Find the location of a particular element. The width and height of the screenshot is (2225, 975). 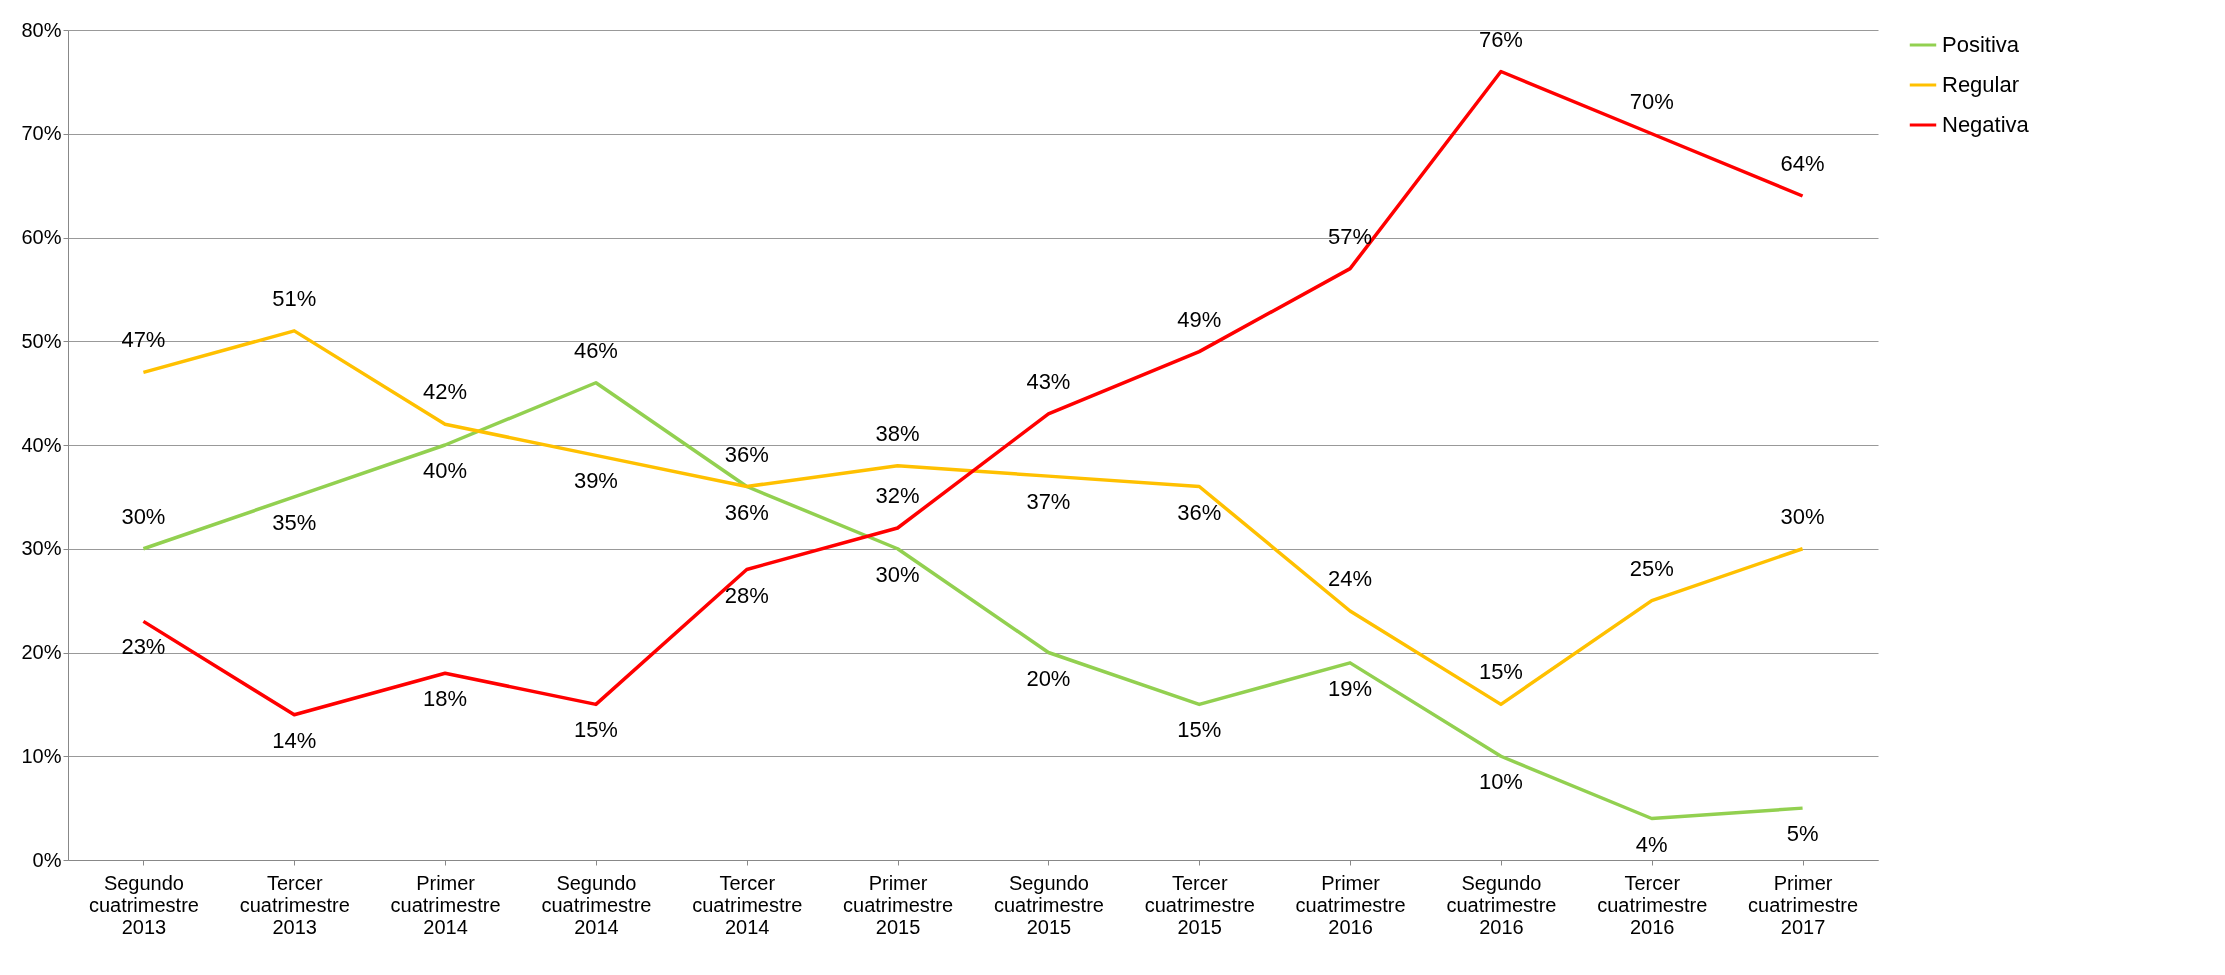

y-tick-label: 20% is located at coordinates (41, 652).